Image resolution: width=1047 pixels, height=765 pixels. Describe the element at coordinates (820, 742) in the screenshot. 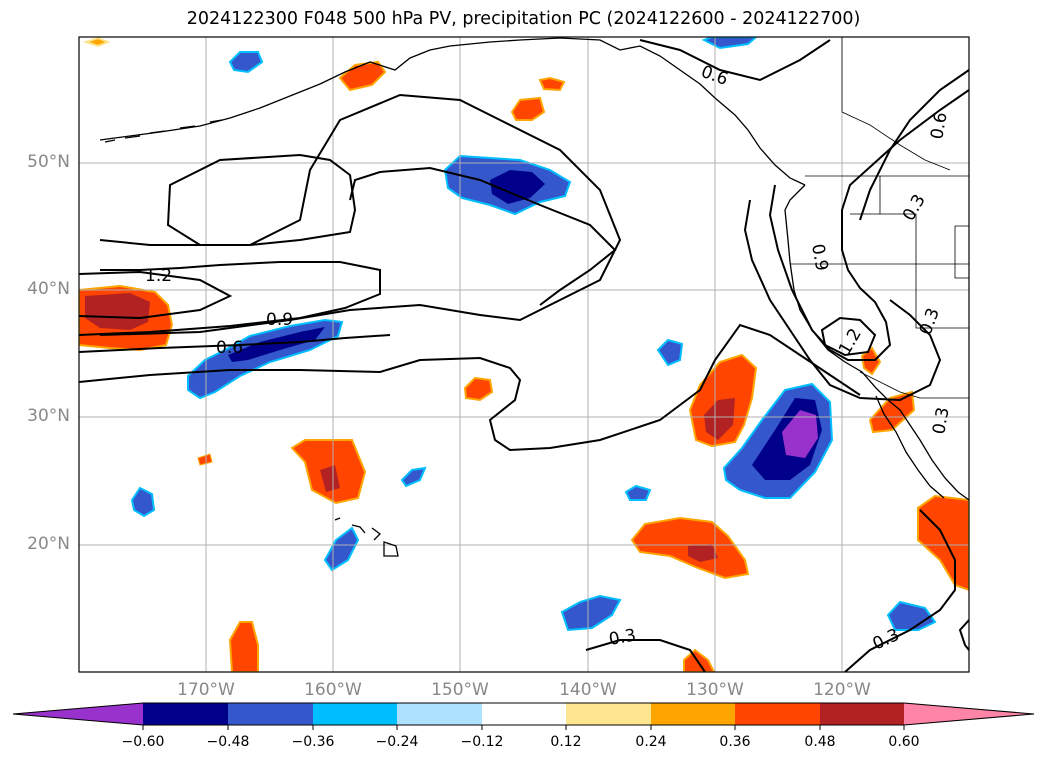

I see `colorbar-tick-0.48: 0.48` at that location.